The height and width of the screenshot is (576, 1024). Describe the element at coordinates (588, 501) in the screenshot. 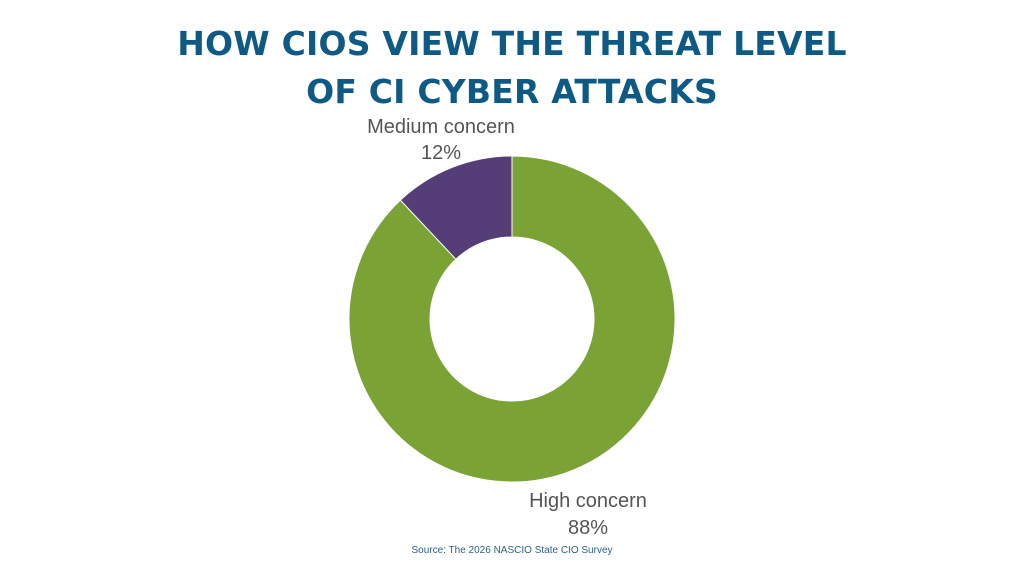

I see `slice-label-name-high-concern: High concern` at that location.